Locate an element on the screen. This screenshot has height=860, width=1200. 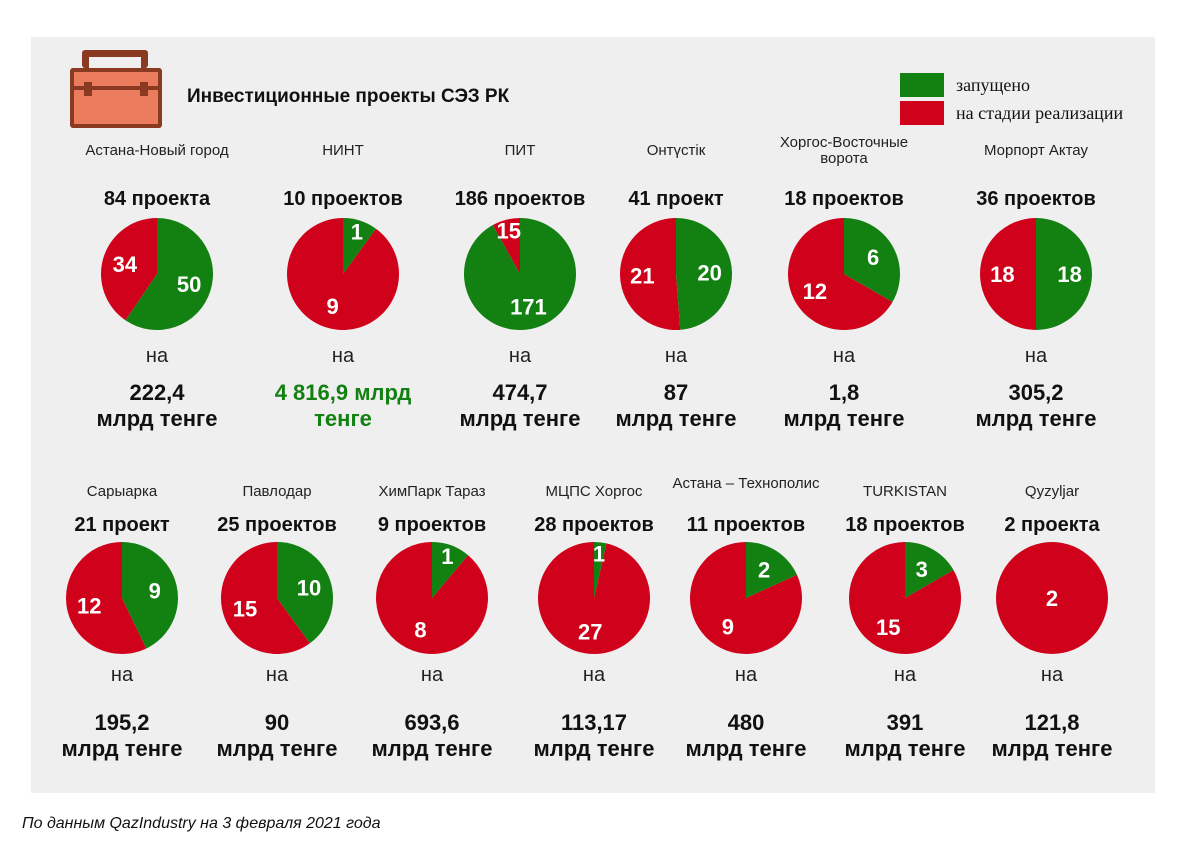
pie-label-launched: 1 is located at coordinates (447, 556).